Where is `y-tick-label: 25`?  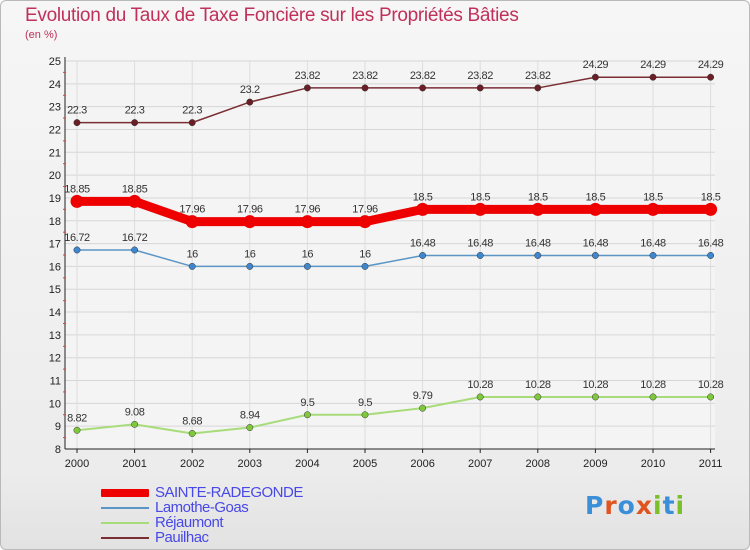
y-tick-label: 25 is located at coordinates (55, 62).